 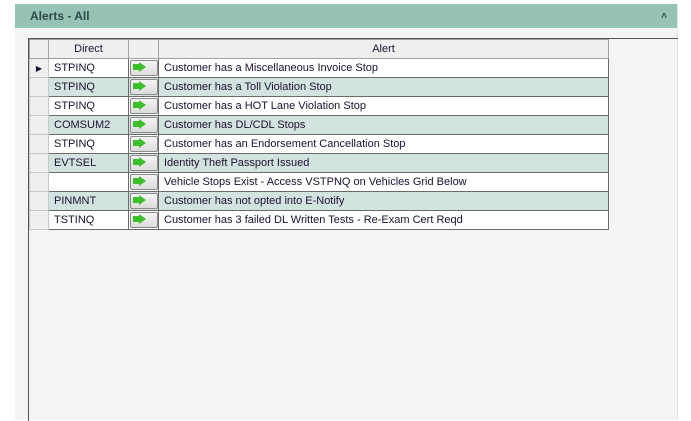 I want to click on table-row: EVTSEL Identity Theft Passport Issued, so click(x=319, y=163).